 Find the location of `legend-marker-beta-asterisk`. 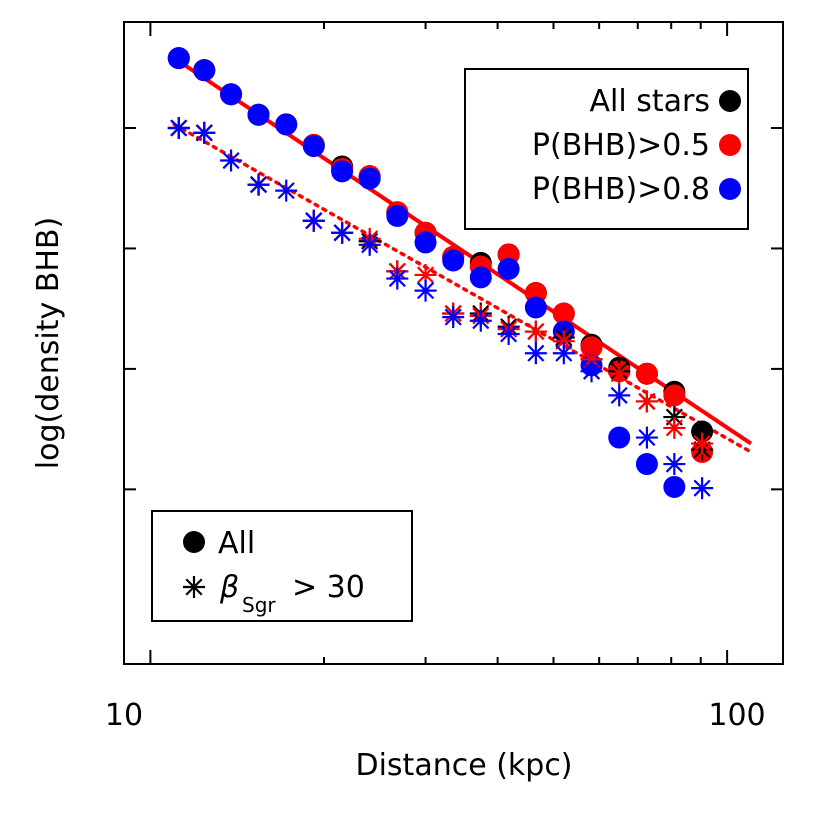

legend-marker-beta-asterisk is located at coordinates (194, 587).